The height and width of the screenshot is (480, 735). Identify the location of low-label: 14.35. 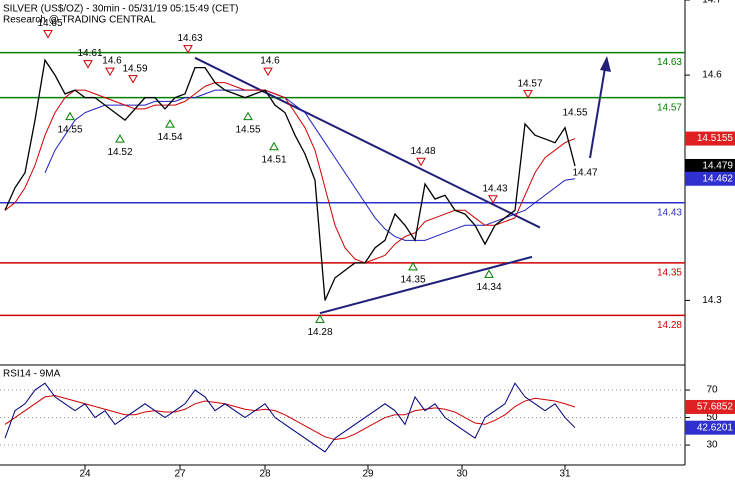
(412, 280).